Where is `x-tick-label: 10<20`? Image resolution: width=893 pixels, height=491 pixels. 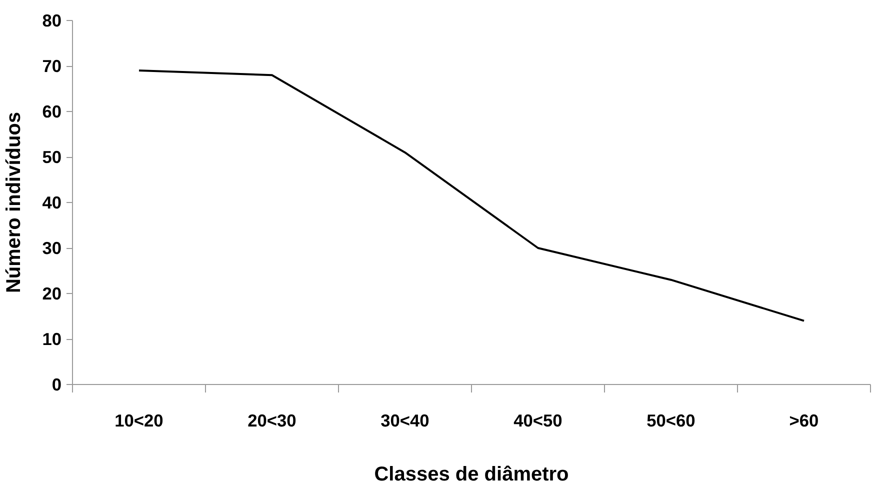
x-tick-label: 10<20 is located at coordinates (139, 420).